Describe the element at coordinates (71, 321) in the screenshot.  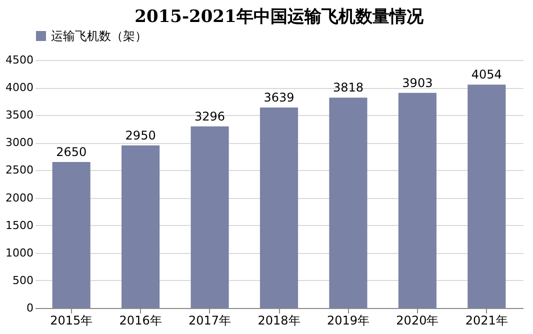
I see `x-tick-label: 2015年` at that location.